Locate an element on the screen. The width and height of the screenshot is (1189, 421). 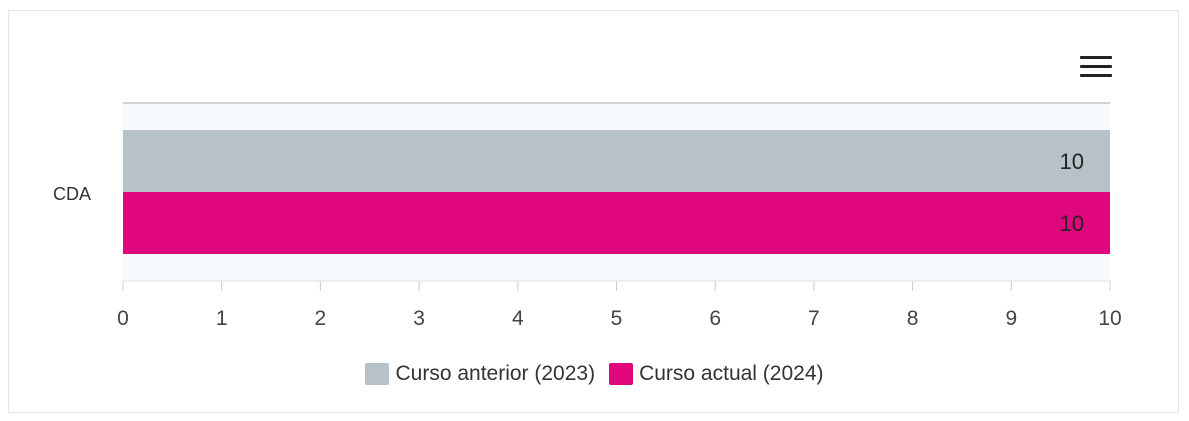
x-tick-label: 2 is located at coordinates (321, 318).